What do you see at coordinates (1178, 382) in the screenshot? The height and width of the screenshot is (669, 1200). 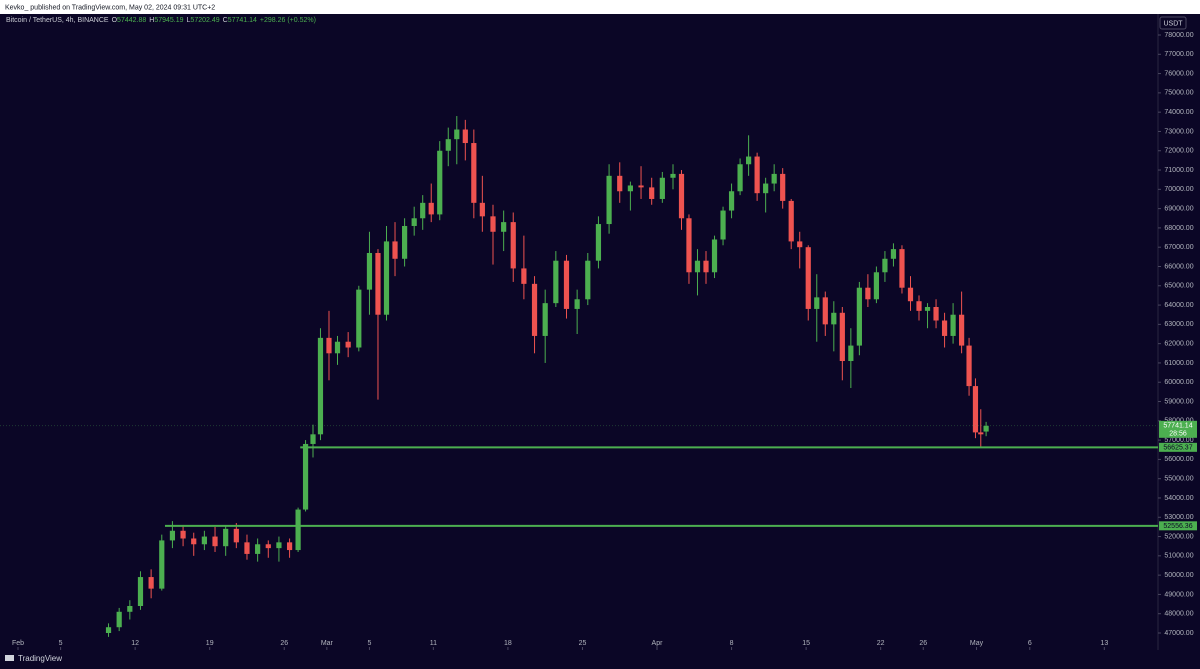 I see `y-tick-label: 60000.00` at bounding box center [1178, 382].